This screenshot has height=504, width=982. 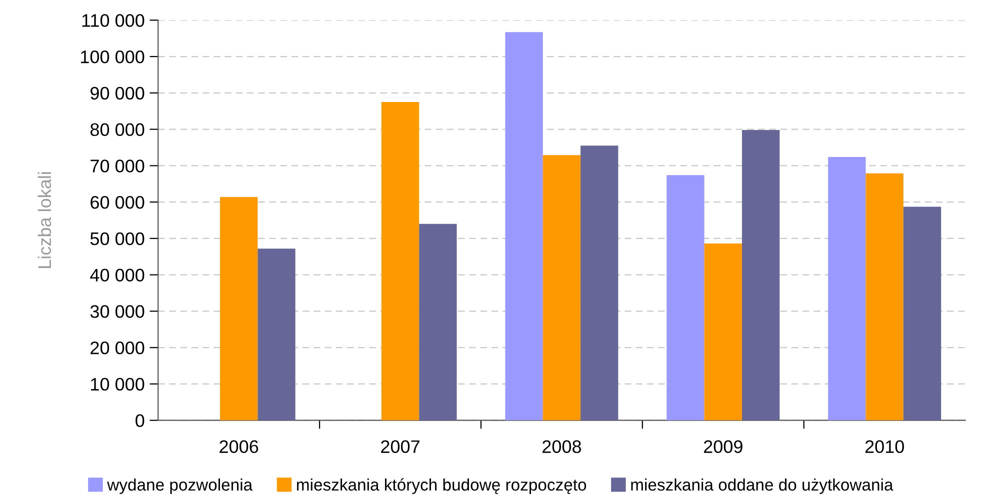 I want to click on y-tick-label: 10 000, so click(x=117, y=384).